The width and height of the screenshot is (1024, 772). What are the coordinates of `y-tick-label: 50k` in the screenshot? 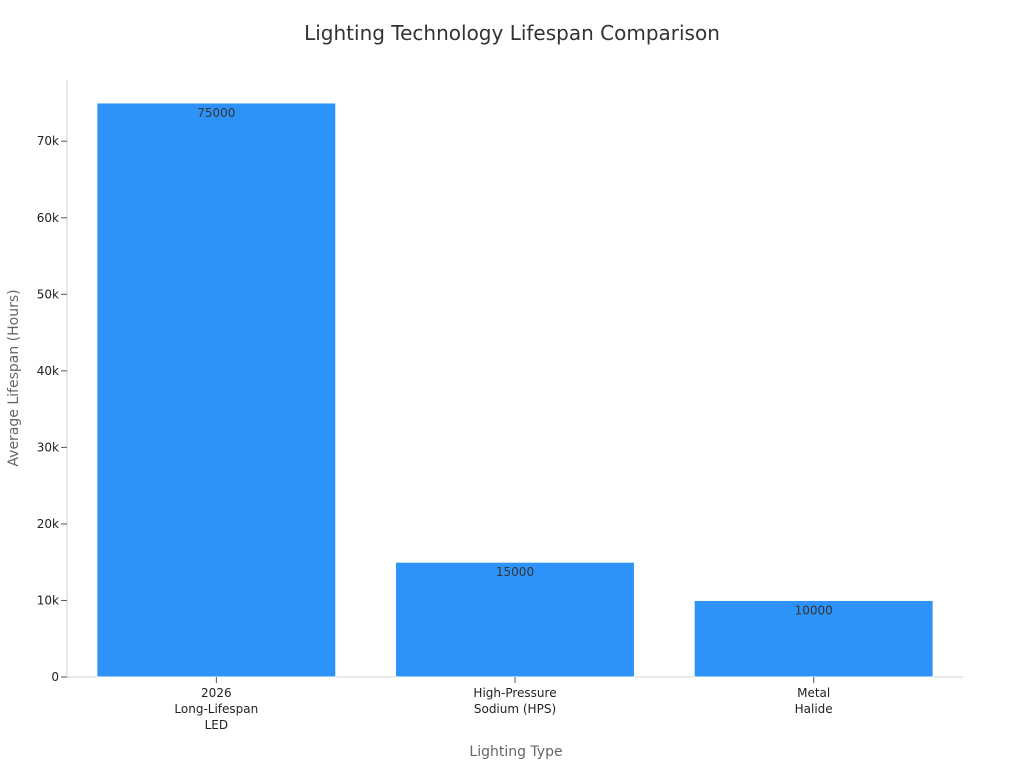 It's located at (48, 294).